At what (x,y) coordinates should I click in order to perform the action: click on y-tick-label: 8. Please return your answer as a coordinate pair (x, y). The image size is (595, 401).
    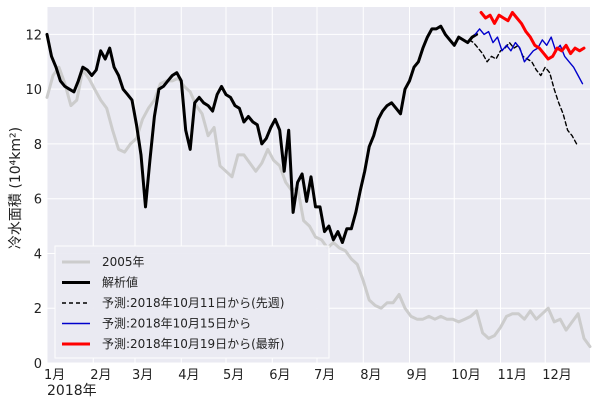
    Looking at the image, I should click on (38, 145).